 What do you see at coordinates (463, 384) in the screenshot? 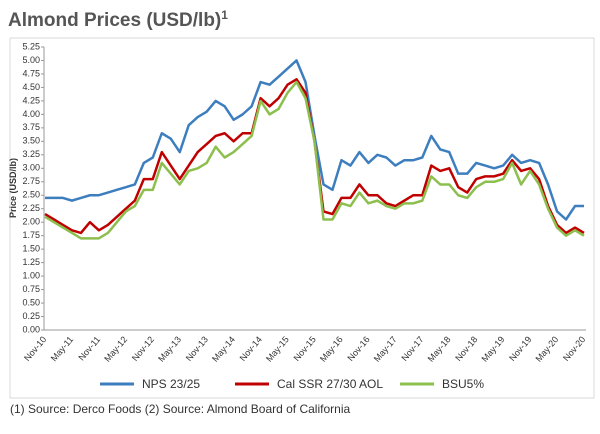
I see `legend-label: BSU5%` at bounding box center [463, 384].